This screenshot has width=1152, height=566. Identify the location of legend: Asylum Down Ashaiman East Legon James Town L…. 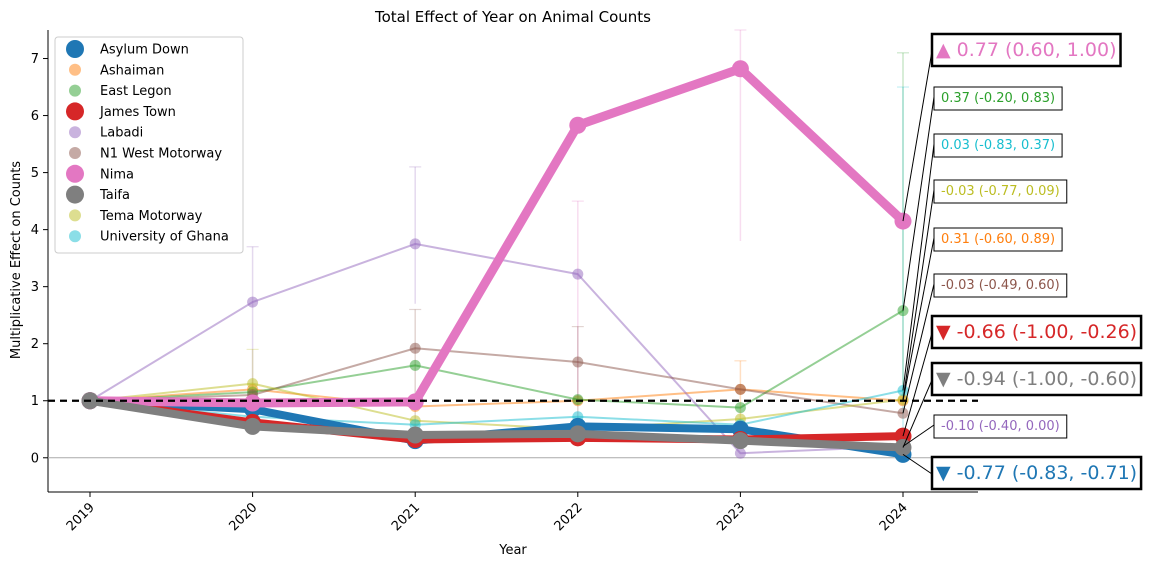
(149, 145).